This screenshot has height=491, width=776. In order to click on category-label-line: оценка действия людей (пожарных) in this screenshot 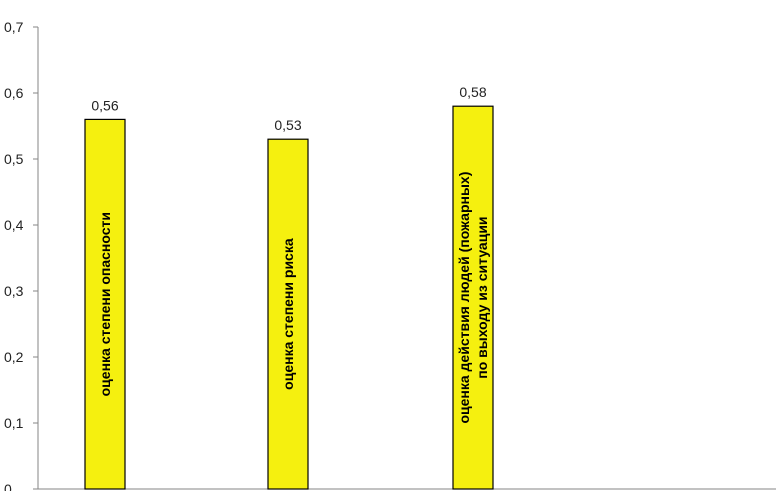, I will do `click(464, 298)`.